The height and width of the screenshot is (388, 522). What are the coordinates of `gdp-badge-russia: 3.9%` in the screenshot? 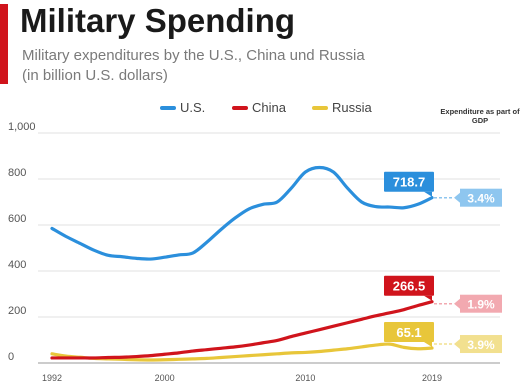 It's located at (481, 345).